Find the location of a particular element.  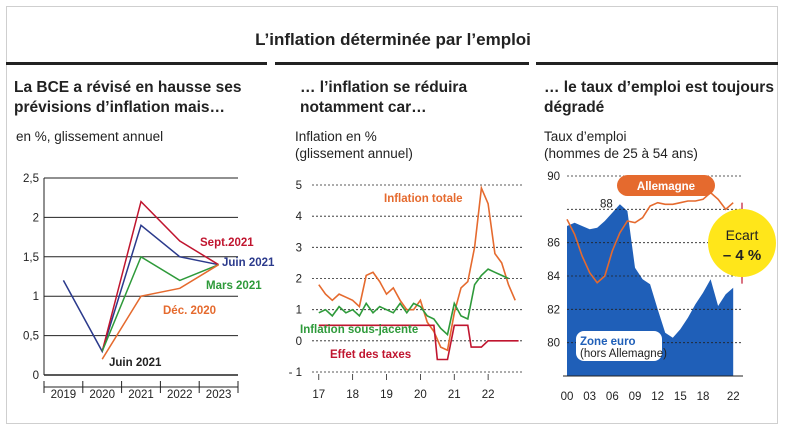

x-tick-label: 15 is located at coordinates (680, 397).